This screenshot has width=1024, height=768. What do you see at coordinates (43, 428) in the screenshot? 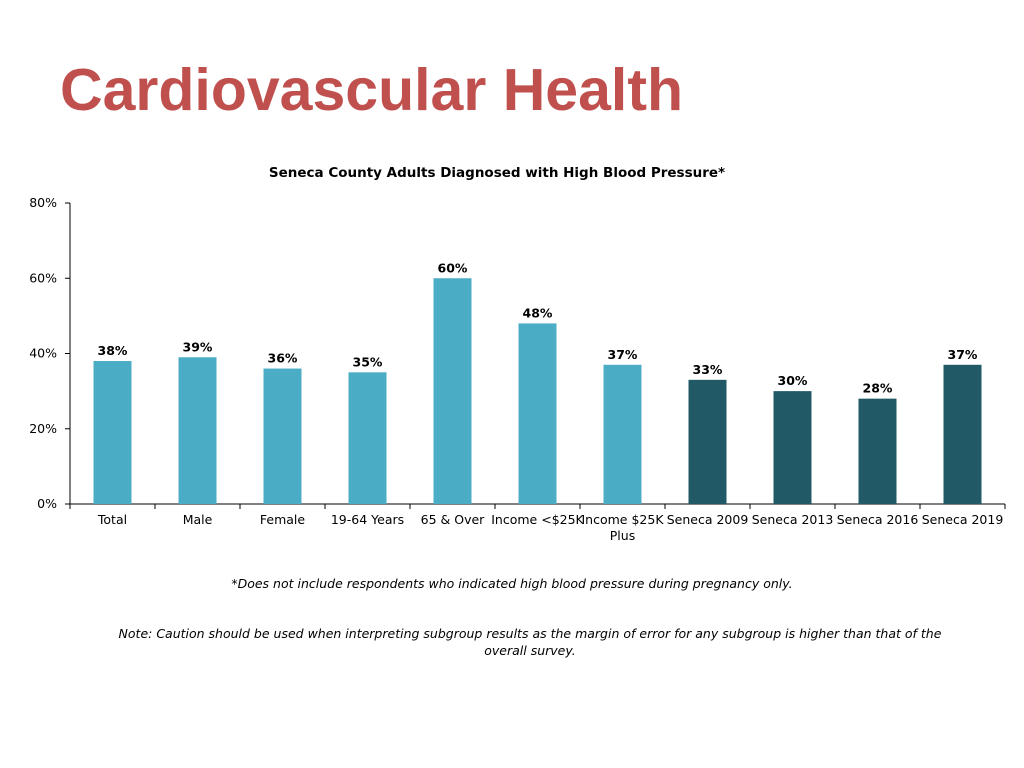
I see `y-tick-label: 20%` at bounding box center [43, 428].